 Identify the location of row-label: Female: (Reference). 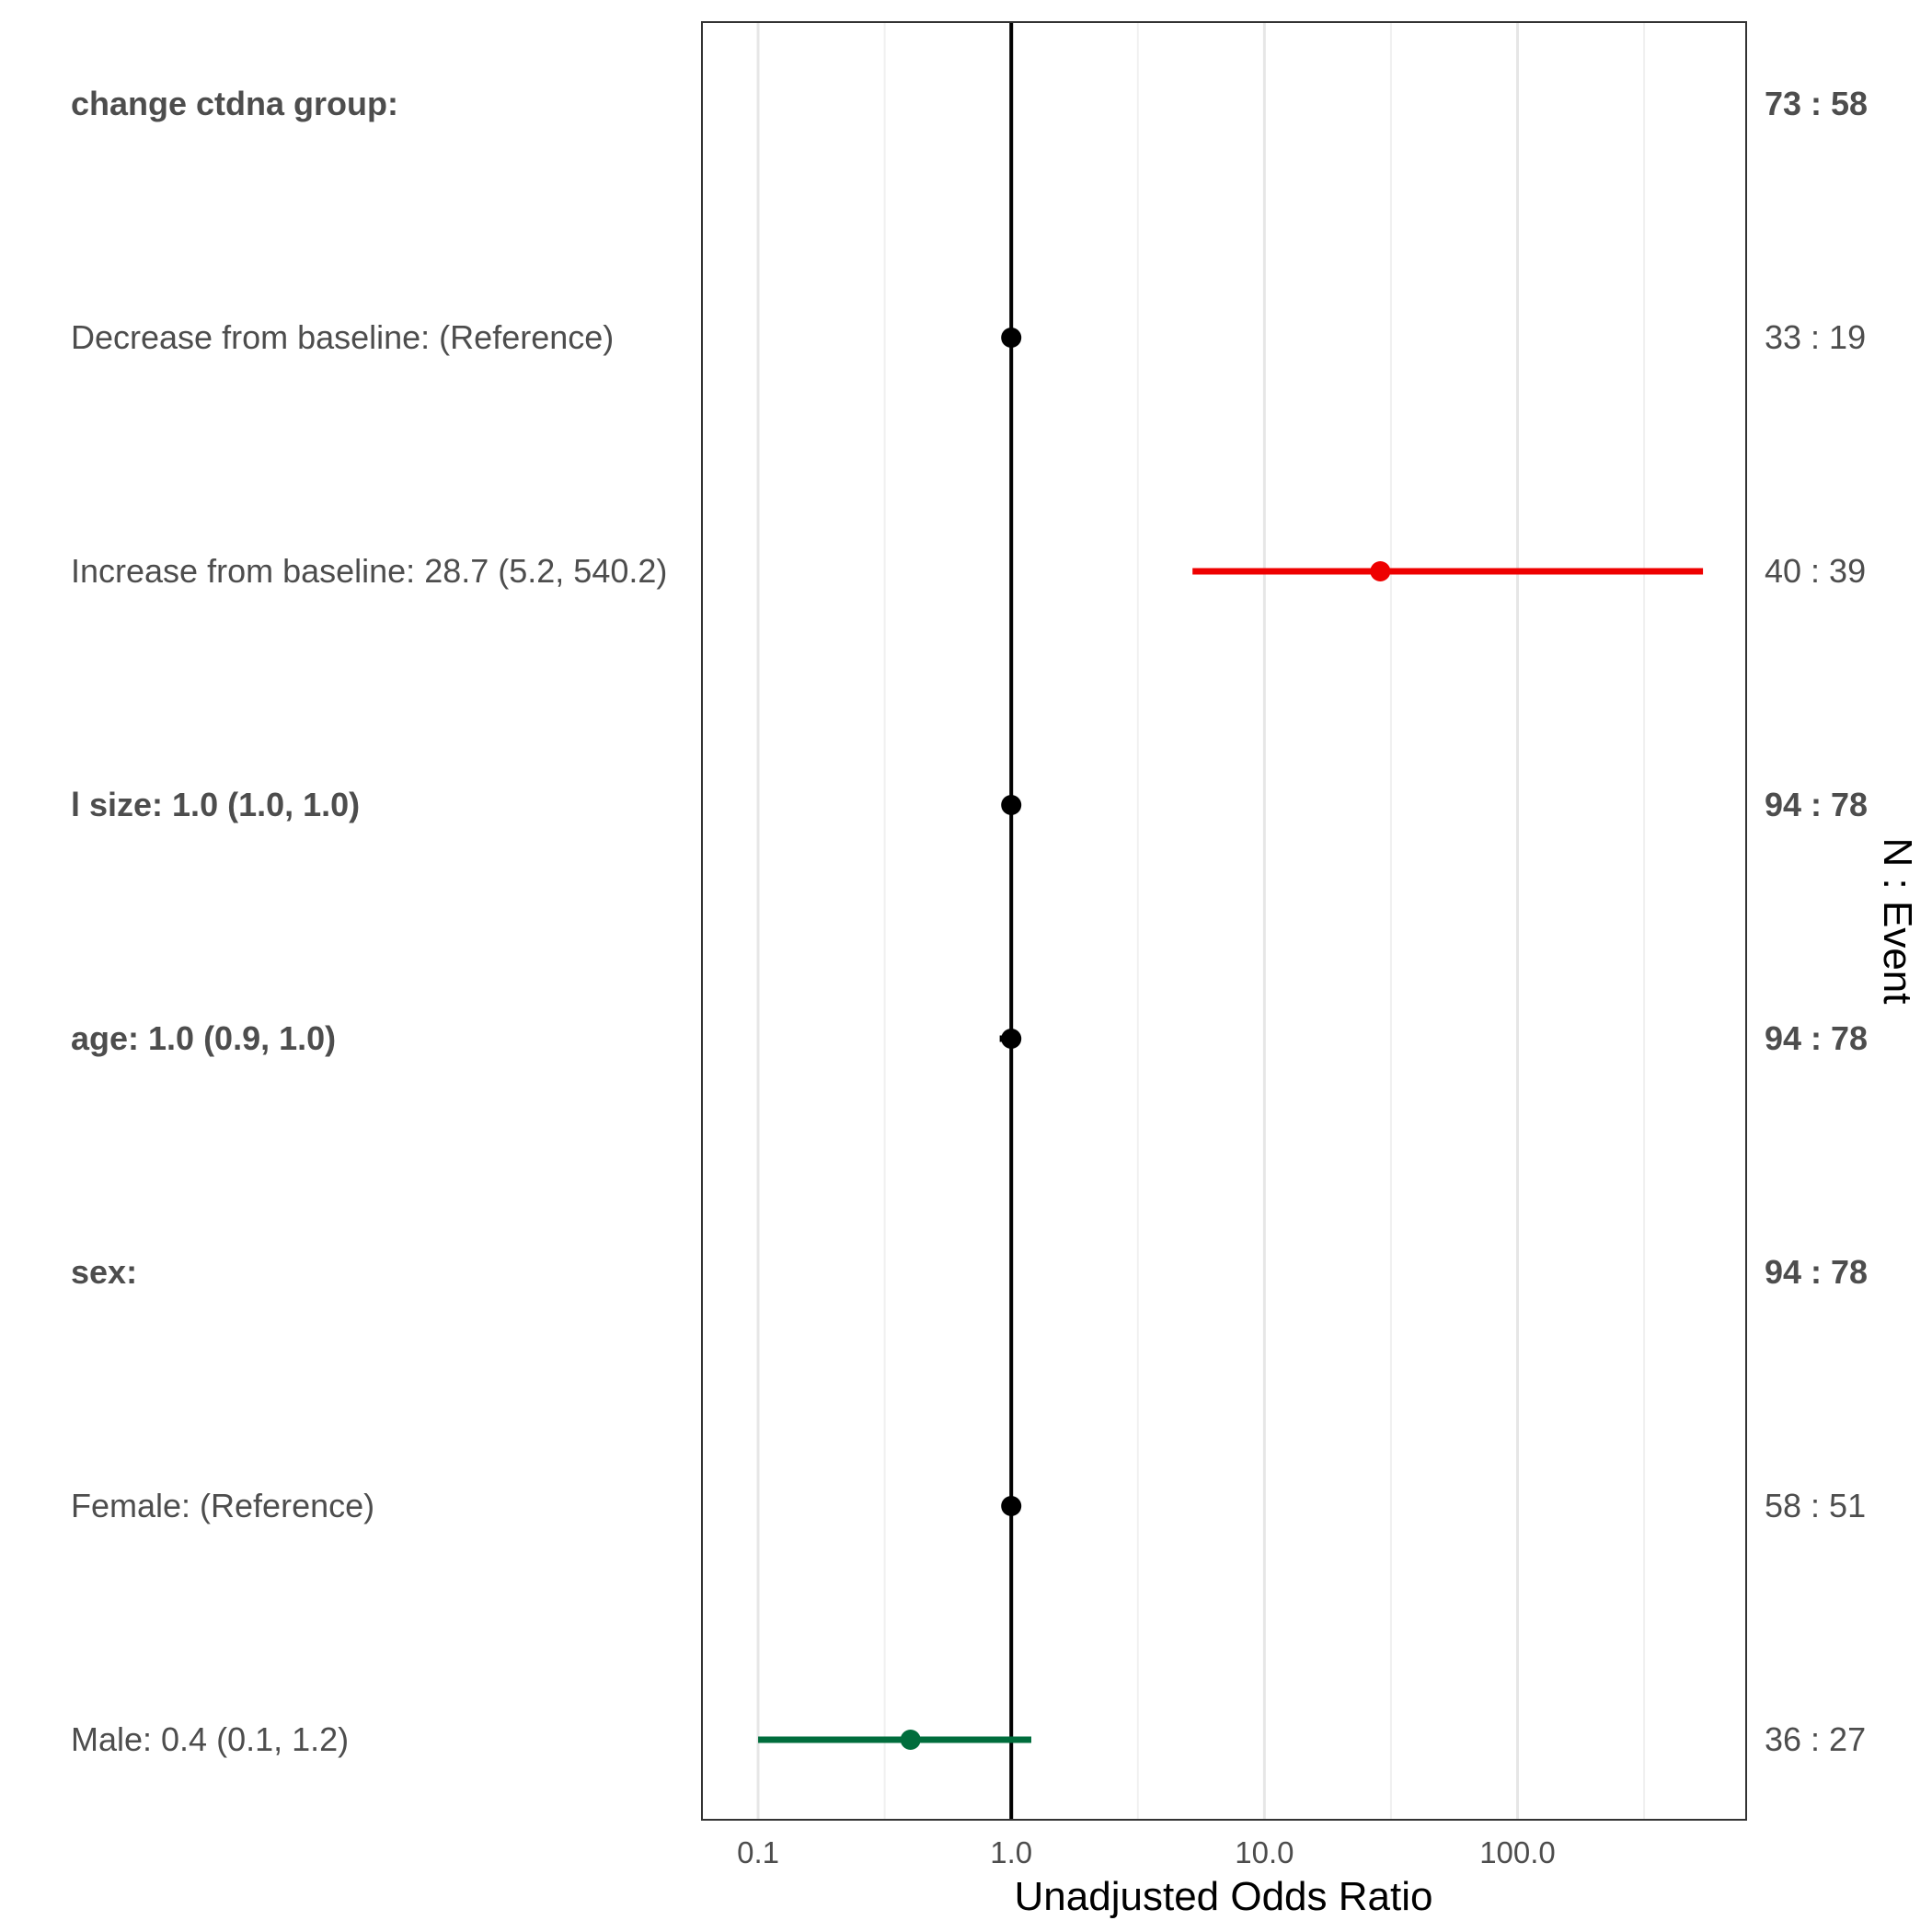
(222, 1505).